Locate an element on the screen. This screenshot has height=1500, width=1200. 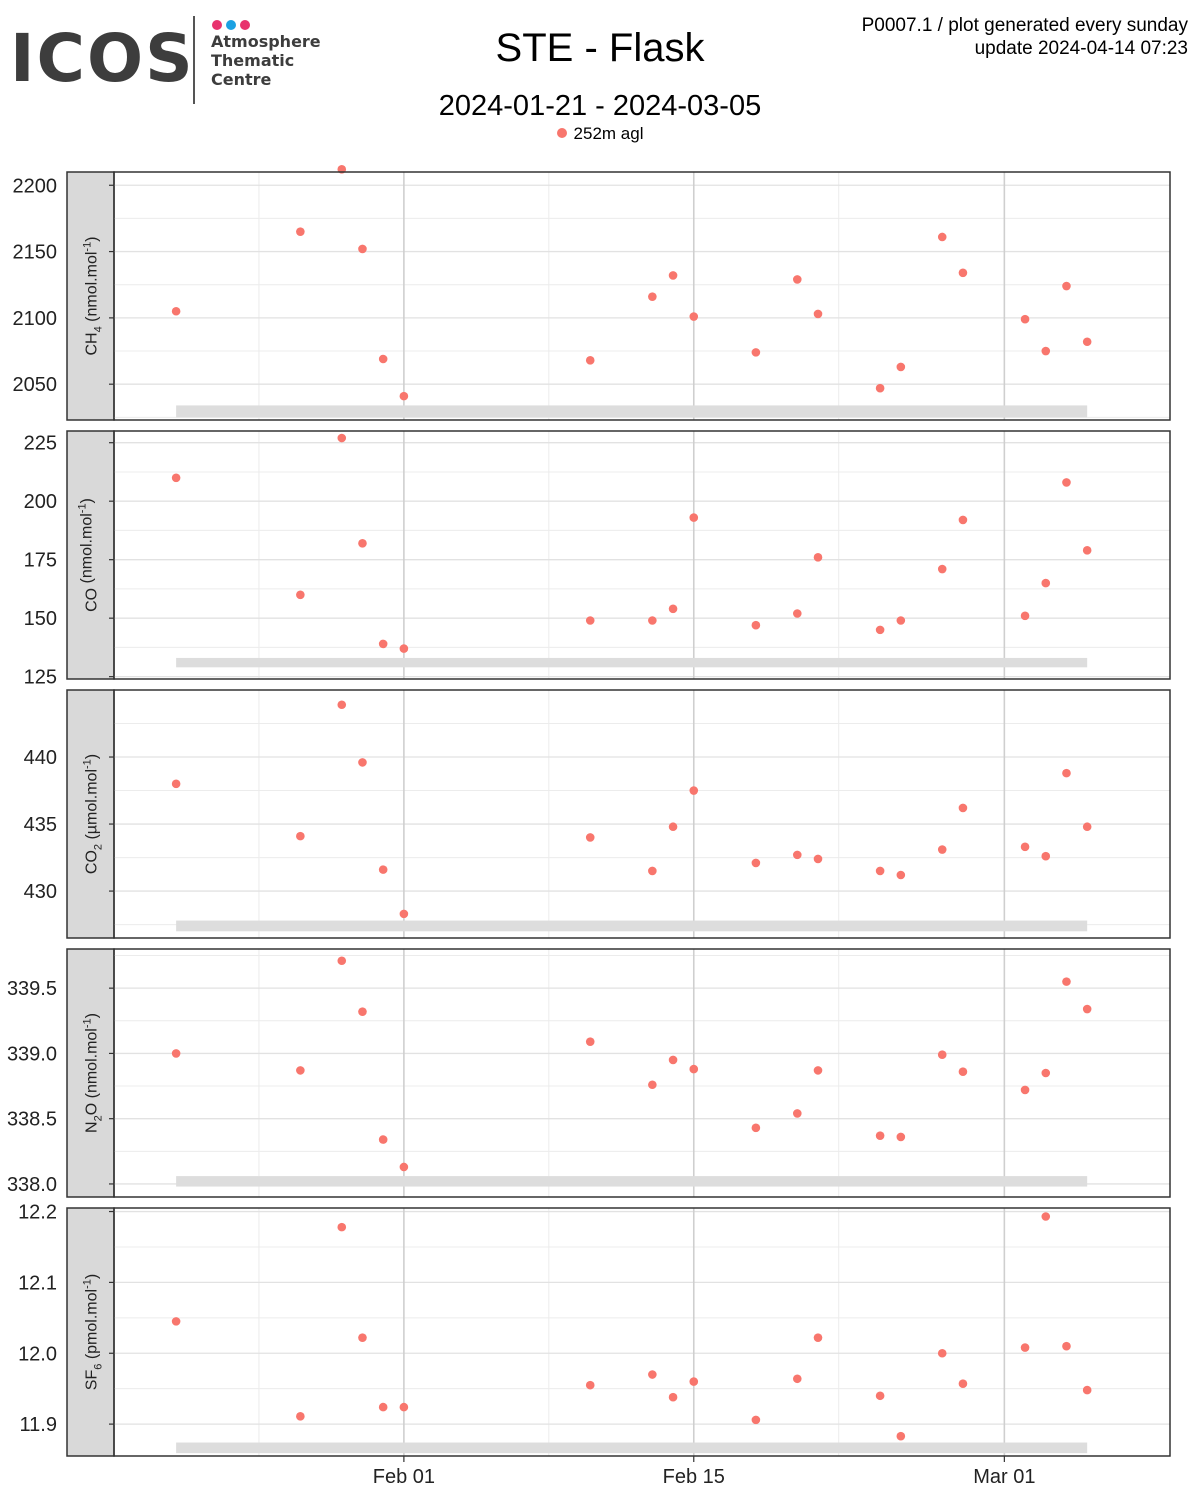
y-tick-label: 440 is located at coordinates (40, 758).